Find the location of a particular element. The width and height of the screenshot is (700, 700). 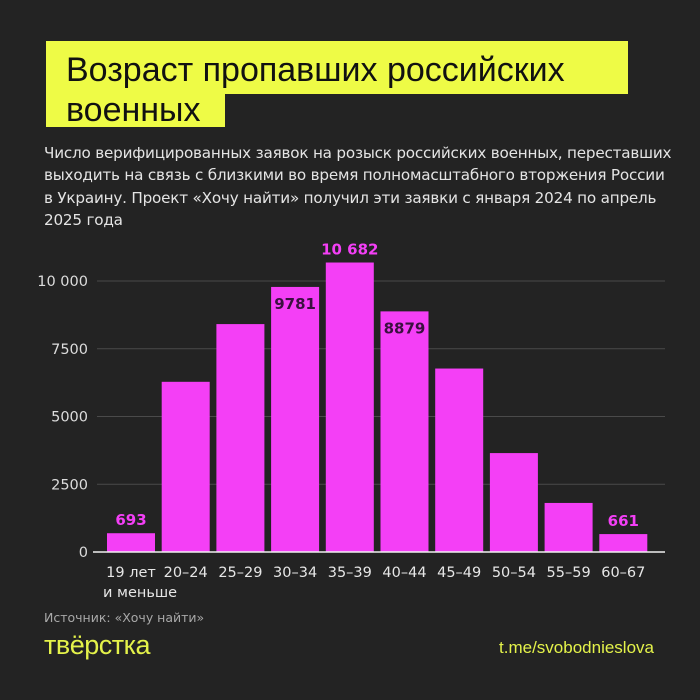

y-tick-label: 5000 is located at coordinates (69, 418).